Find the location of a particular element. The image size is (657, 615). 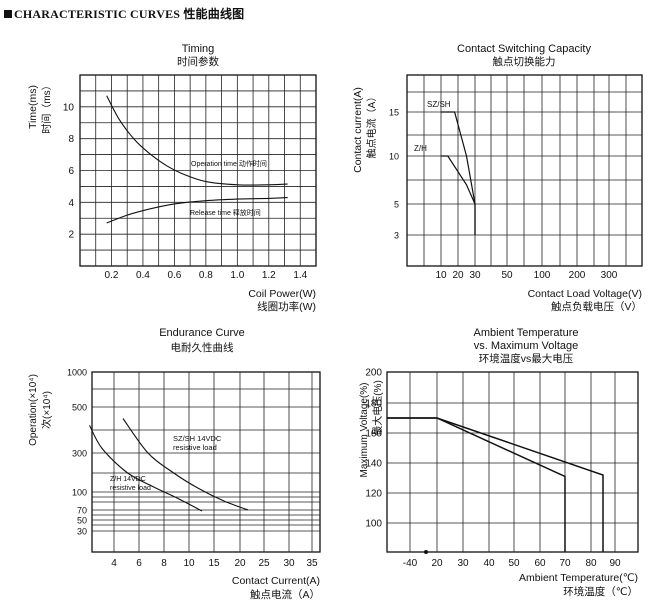

y-tick-label: 2 is located at coordinates (71, 235).